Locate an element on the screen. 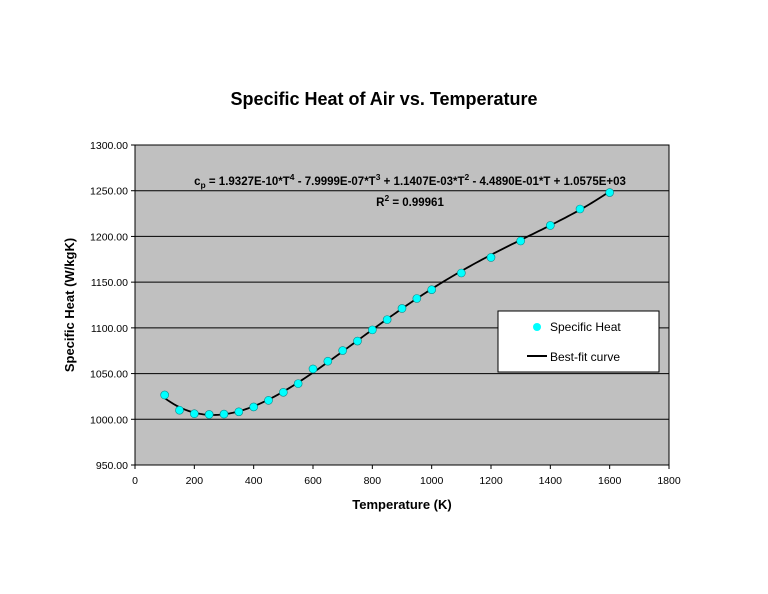 The height and width of the screenshot is (594, 768). y-tick-label: 1050.00 is located at coordinates (109, 375).